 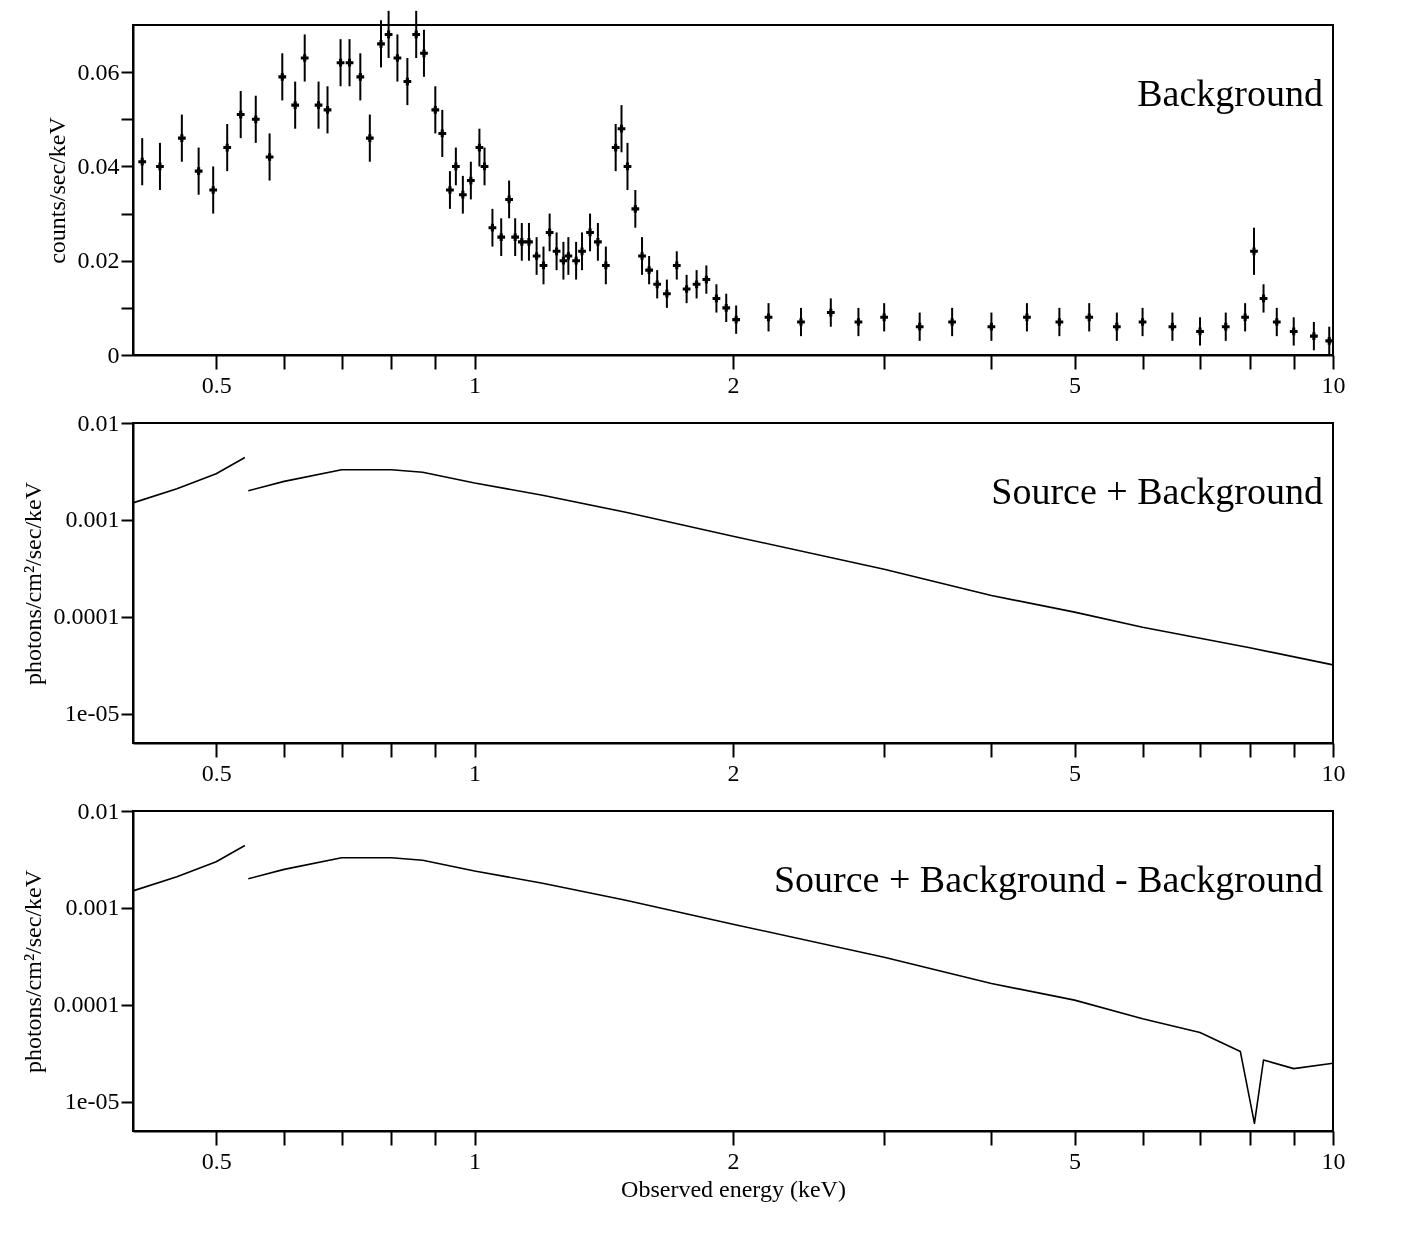 What do you see at coordinates (1230, 93) in the screenshot?
I see `annotation: Background` at bounding box center [1230, 93].